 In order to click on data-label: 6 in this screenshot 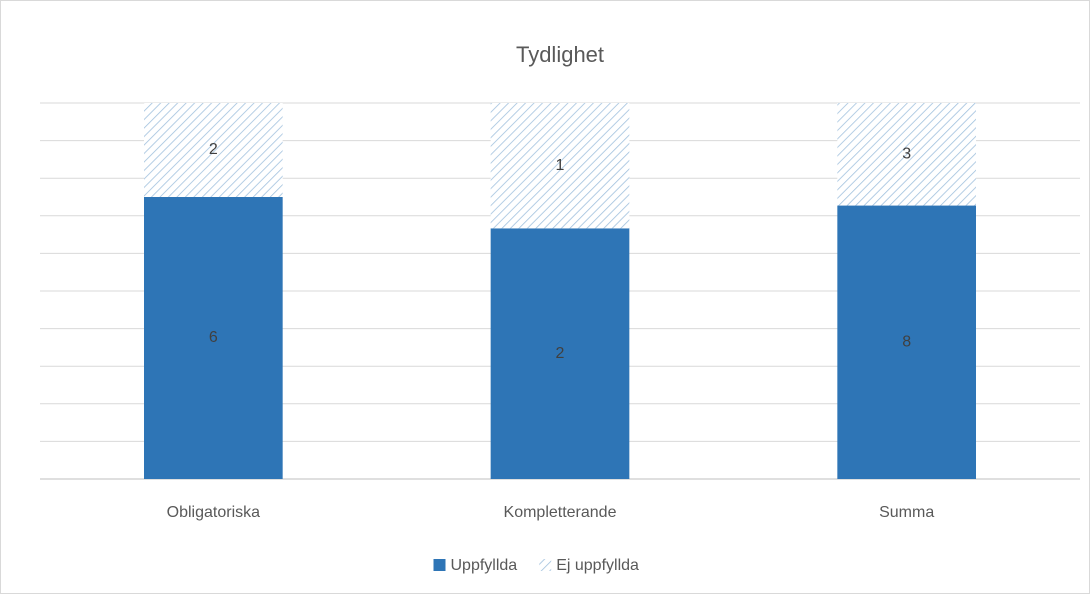, I will do `click(213, 337)`.